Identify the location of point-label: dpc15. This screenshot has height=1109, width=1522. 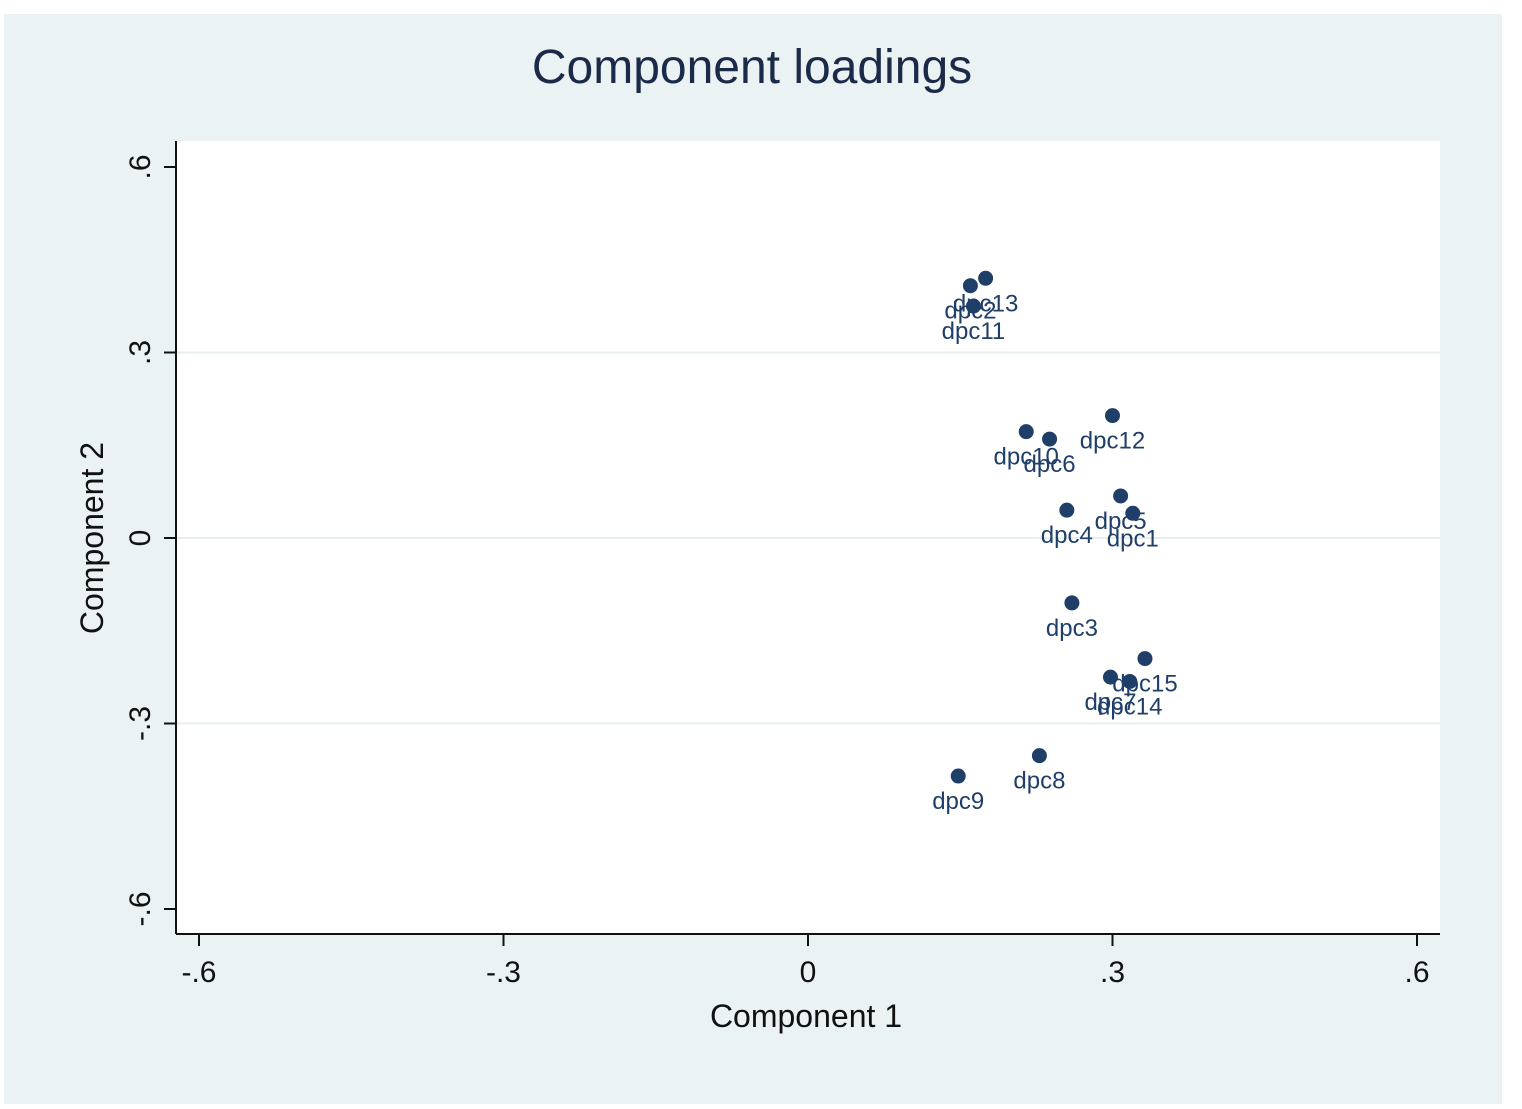
(1144, 684).